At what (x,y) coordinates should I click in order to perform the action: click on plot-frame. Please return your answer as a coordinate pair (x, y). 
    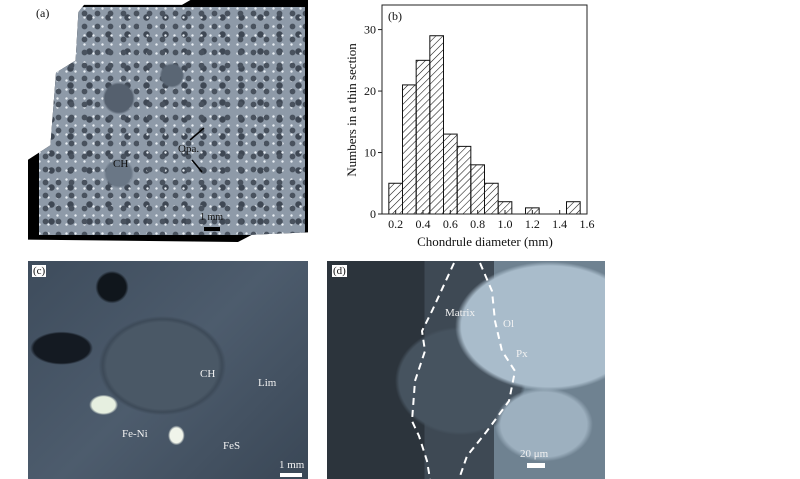
    Looking at the image, I should click on (484, 109).